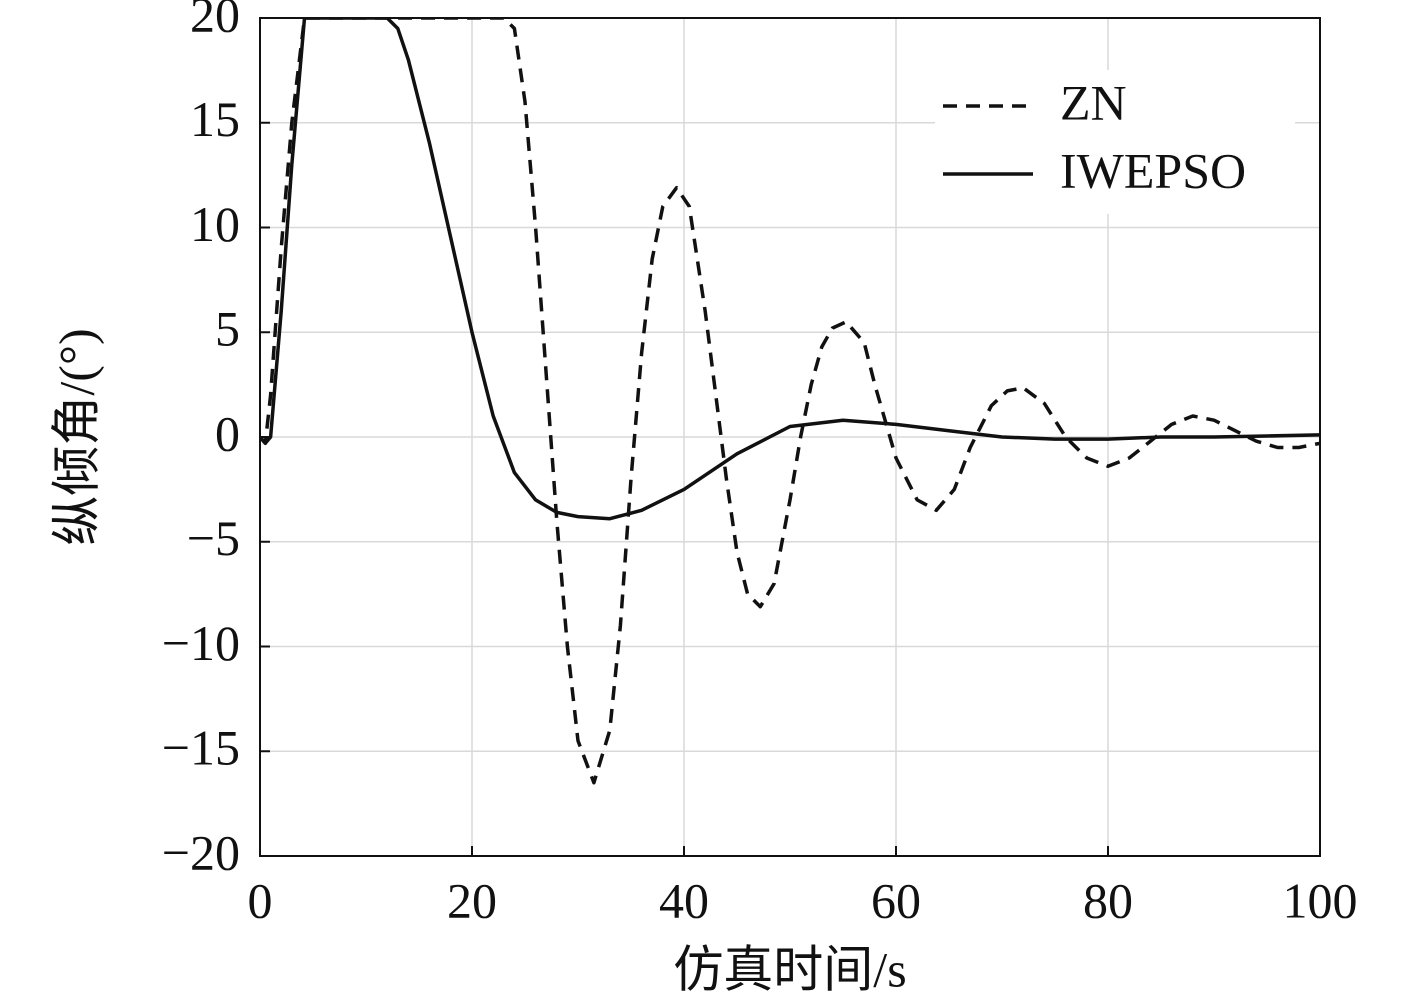  Describe the element at coordinates (1093, 102) in the screenshot. I see `legend-label: ZN` at that location.